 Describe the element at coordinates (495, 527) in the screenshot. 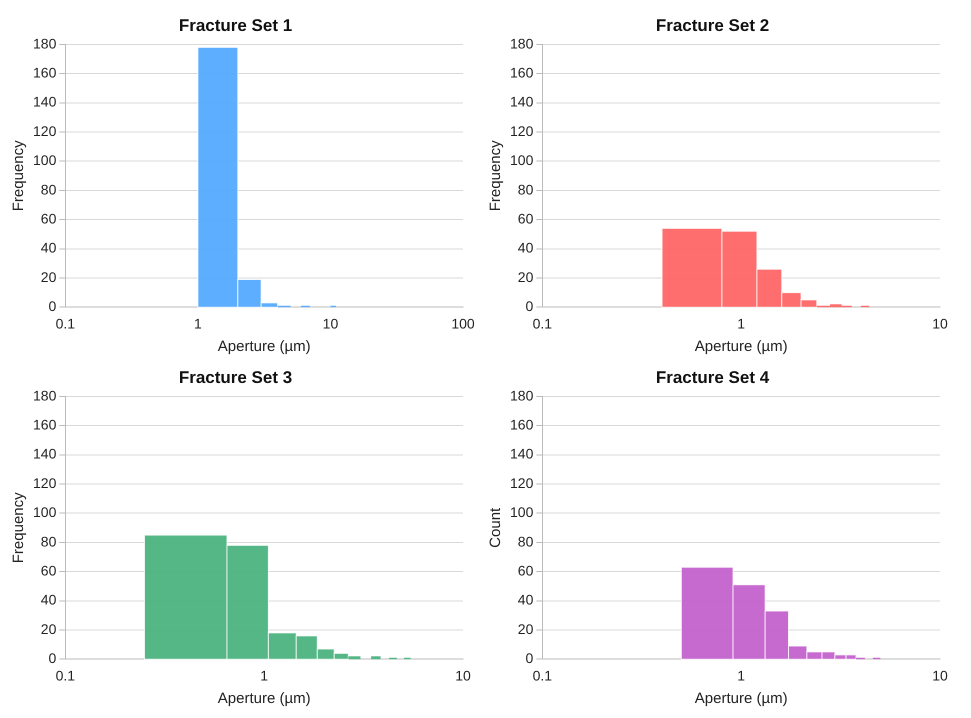

I see `y-axis-title: Count` at that location.